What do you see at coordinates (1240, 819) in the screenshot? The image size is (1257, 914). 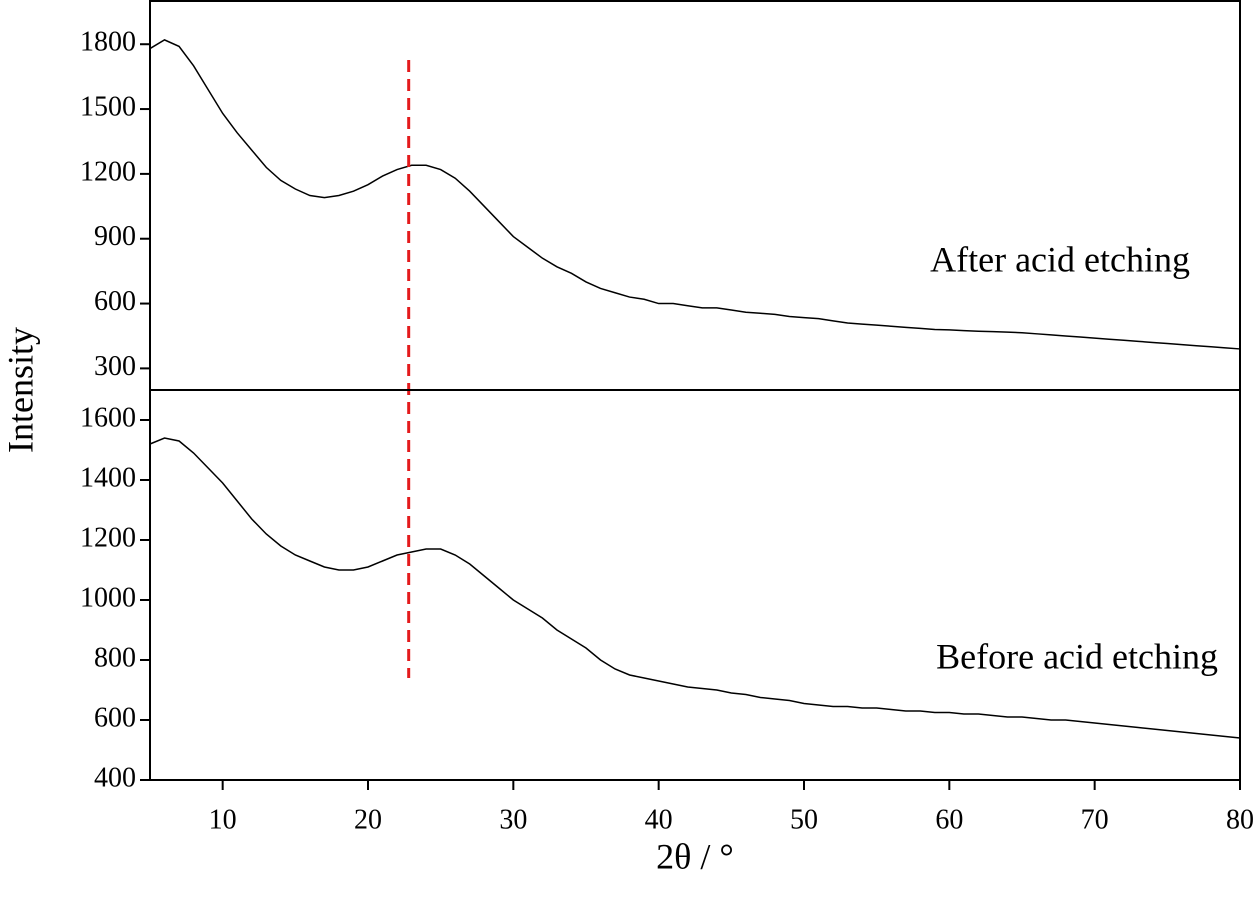 I see `x-tick-label: 80` at bounding box center [1240, 819].